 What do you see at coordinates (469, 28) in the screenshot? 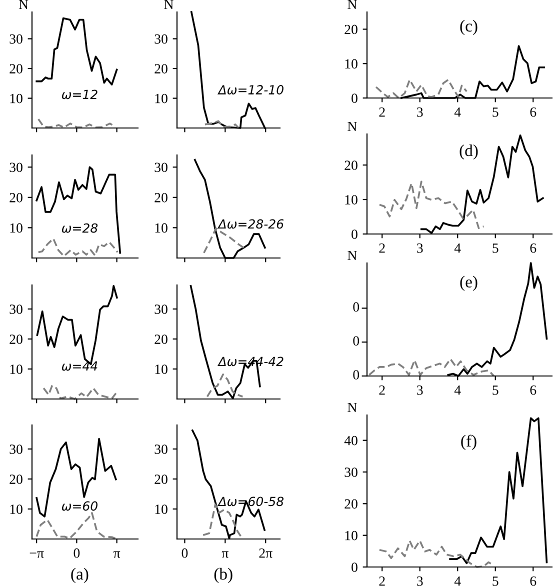
I see `annotation: (c)` at bounding box center [469, 28].